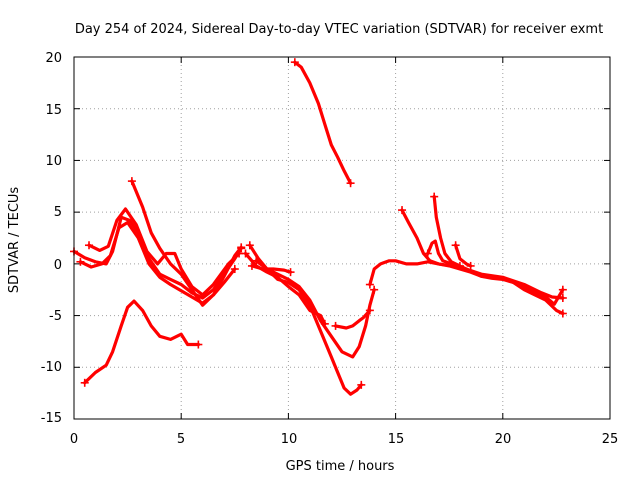 The height and width of the screenshot is (480, 640). I want to click on x-tick-label: 0, so click(74, 439).